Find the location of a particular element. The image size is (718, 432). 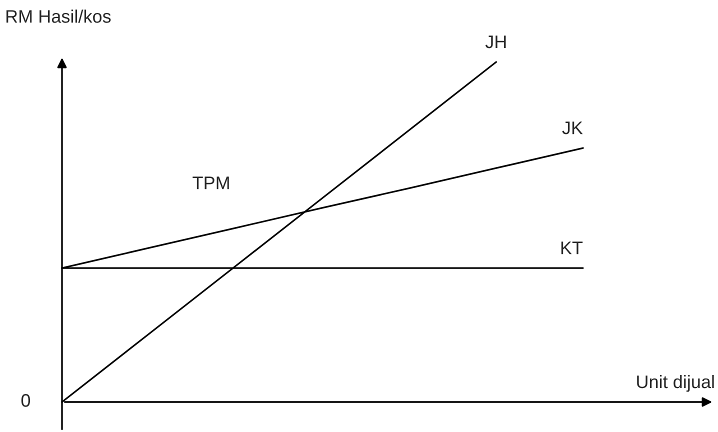

y-axis-title: RM Hasil/kos is located at coordinates (58, 16).